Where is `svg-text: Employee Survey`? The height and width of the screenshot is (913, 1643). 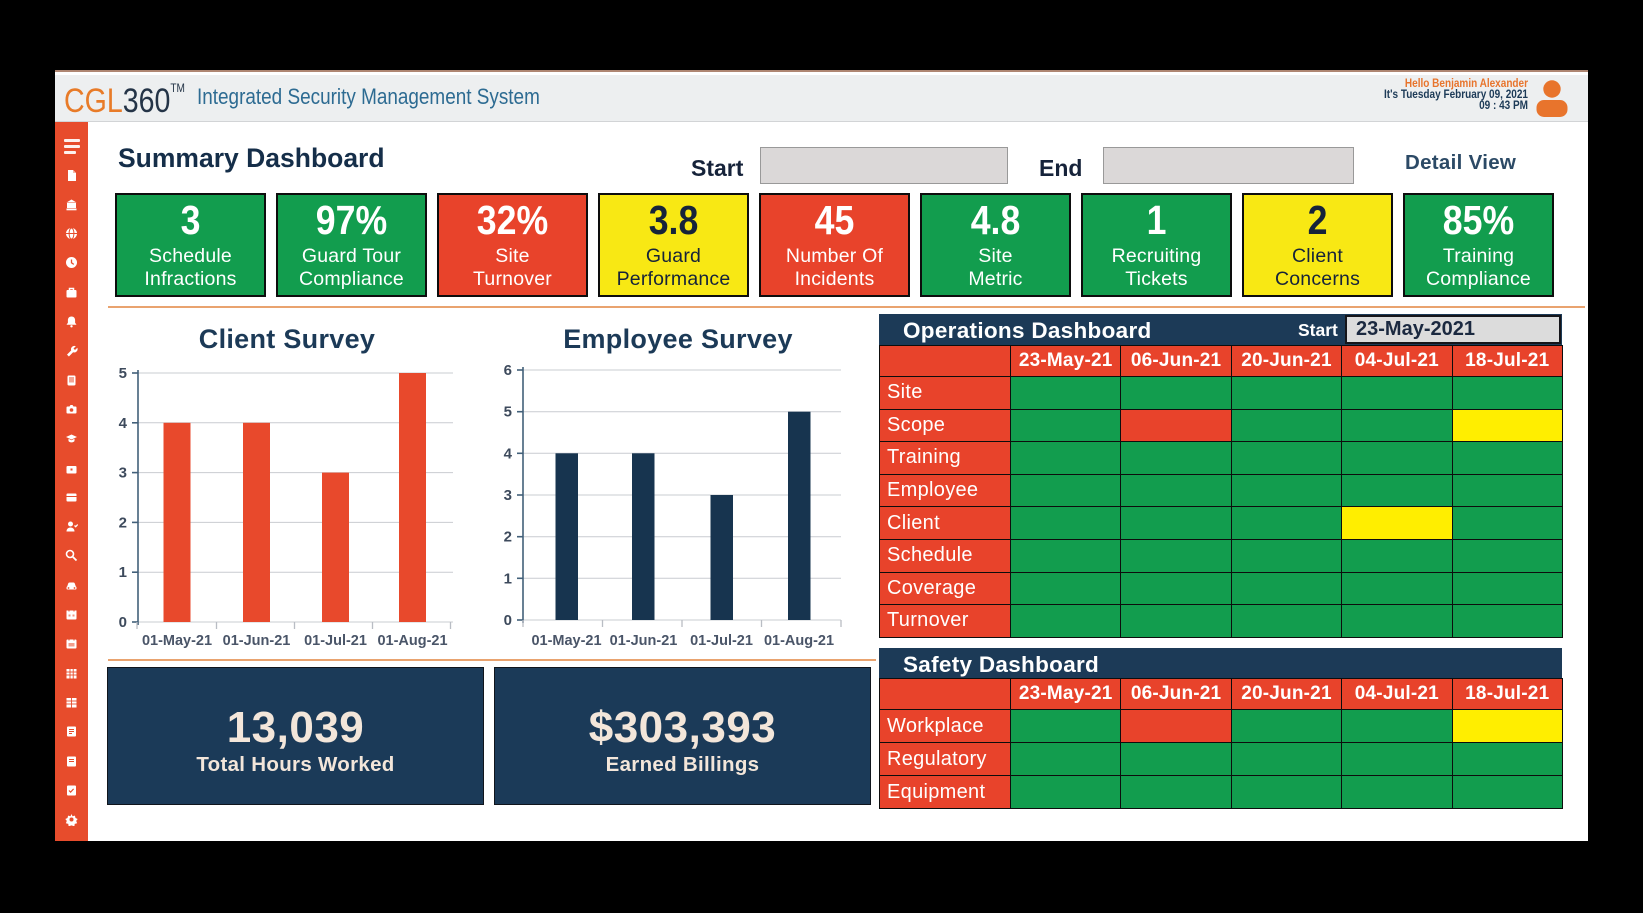 svg-text: Employee Survey is located at coordinates (678, 339).